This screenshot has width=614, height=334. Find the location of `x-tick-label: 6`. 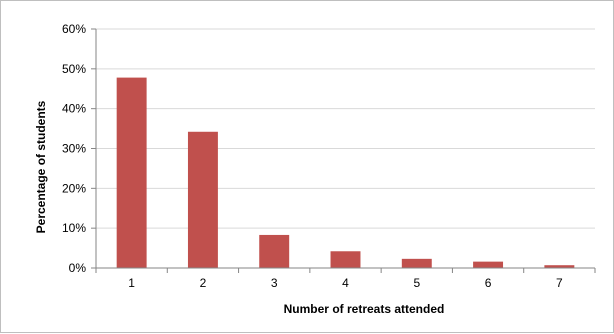

x-tick-label: 6 is located at coordinates (488, 283).